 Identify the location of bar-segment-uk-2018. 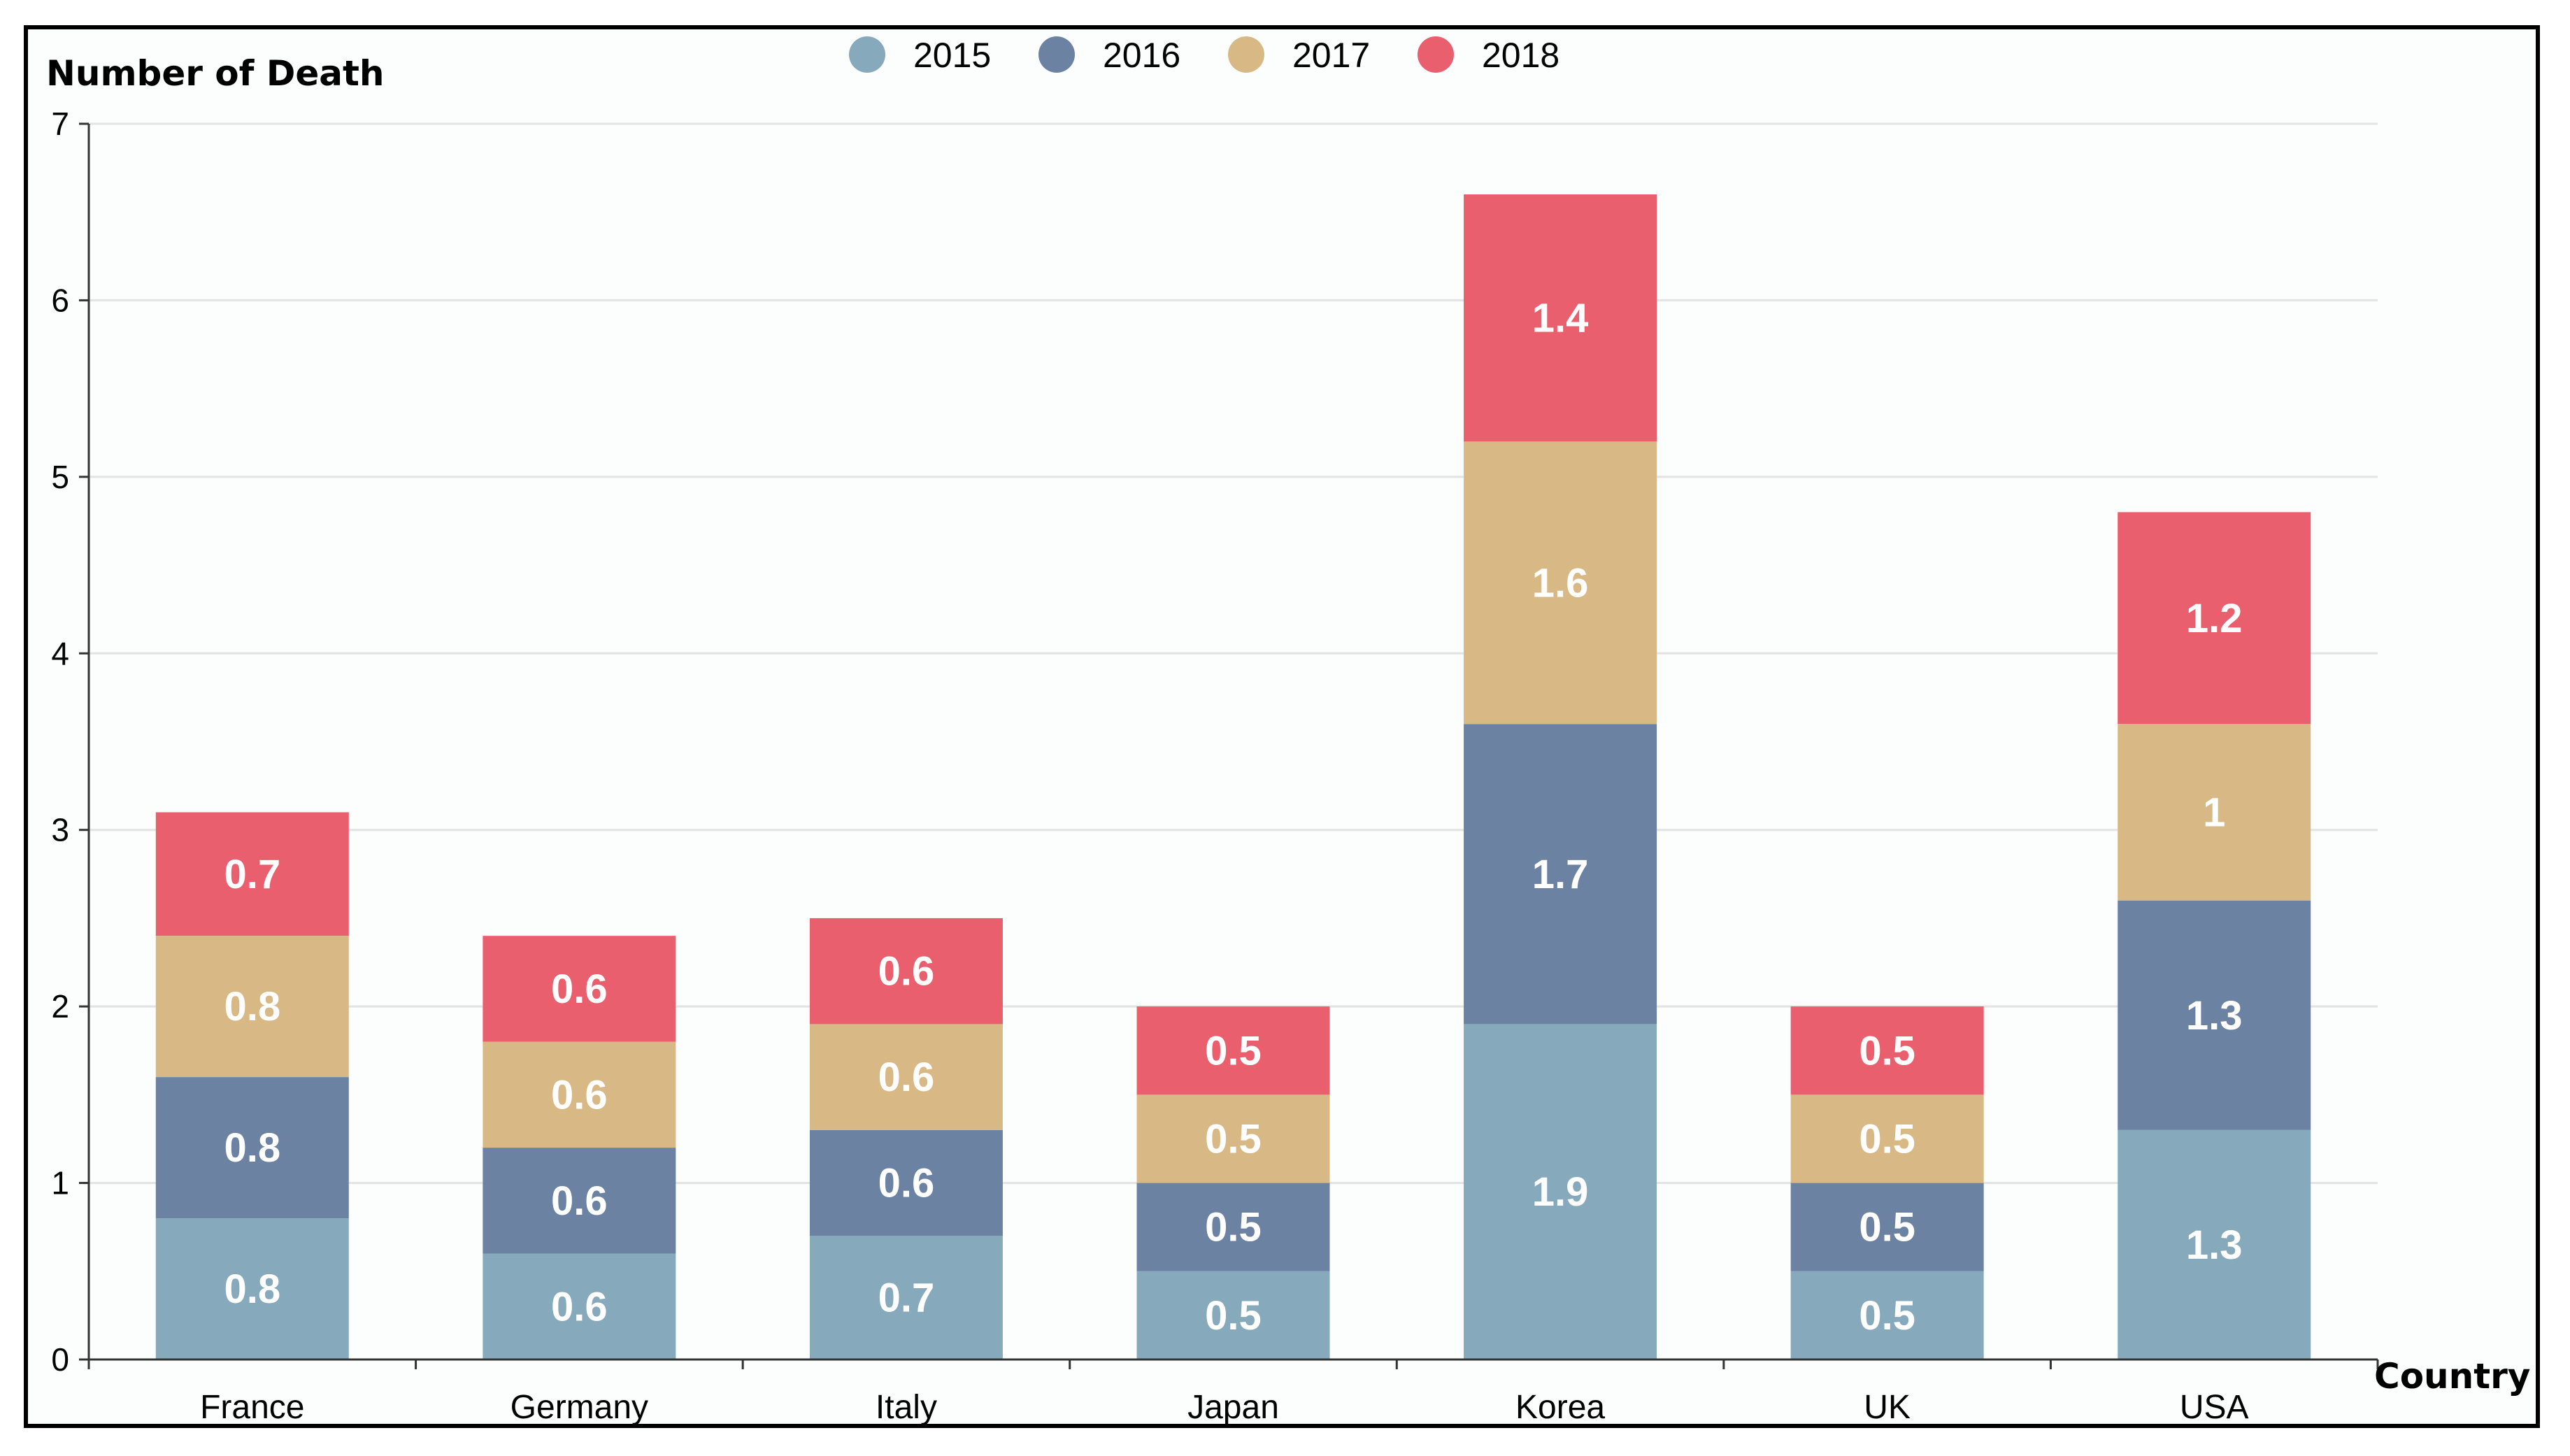
(1887, 1050).